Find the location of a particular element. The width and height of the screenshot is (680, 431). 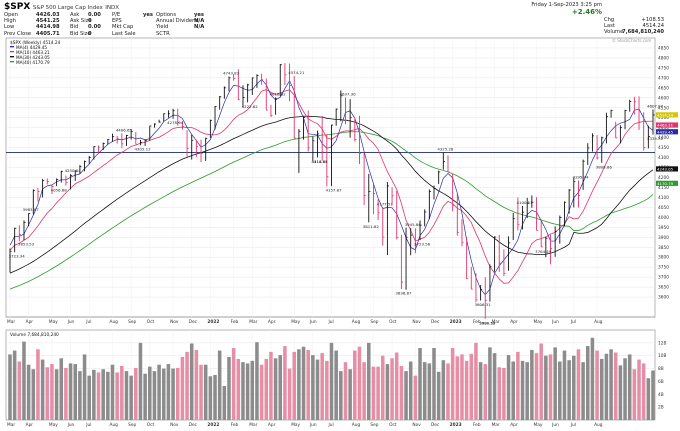

volume-tick-label: 12B is located at coordinates (662, 343).